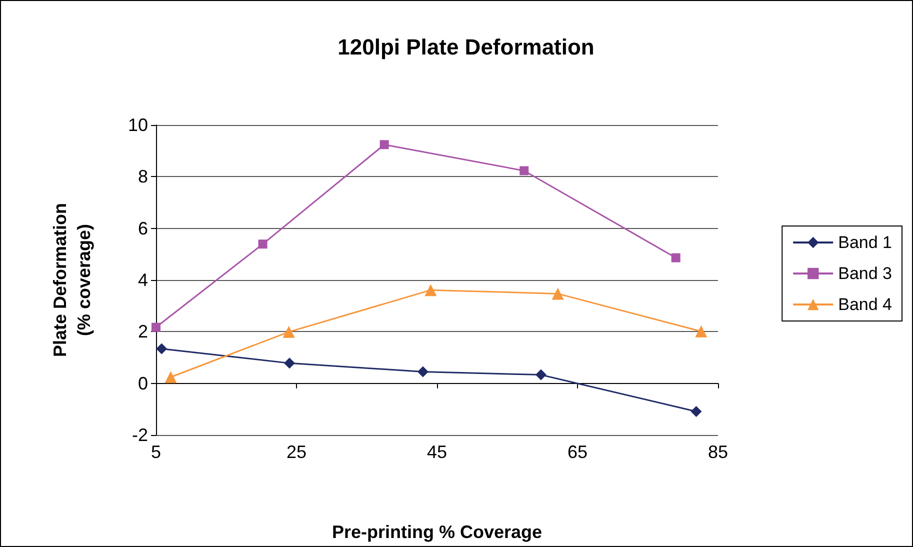 The width and height of the screenshot is (913, 547). What do you see at coordinates (466, 47) in the screenshot?
I see `chart-title: 120lpi Plate Deformation` at bounding box center [466, 47].